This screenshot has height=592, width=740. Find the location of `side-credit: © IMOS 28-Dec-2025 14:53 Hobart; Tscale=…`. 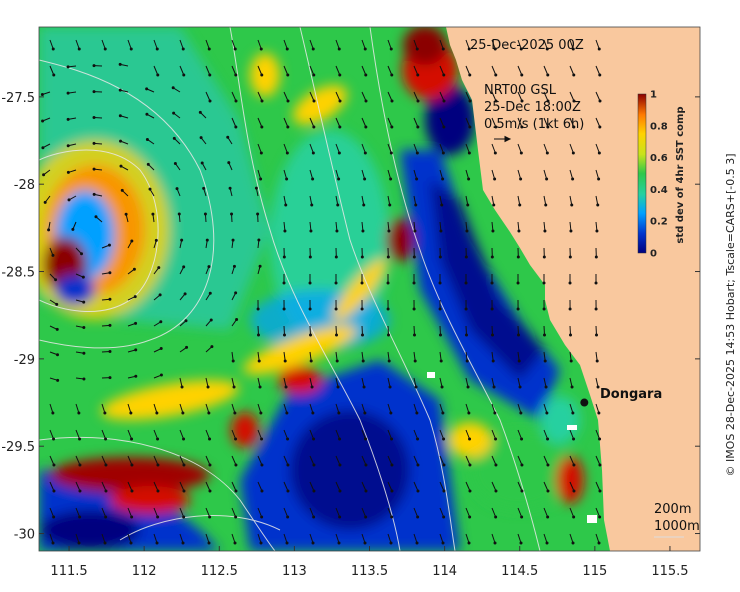

side-credit: © IMOS 28-Dec-2025 14:53 Hobart; Tscale=… is located at coordinates (730, 314).